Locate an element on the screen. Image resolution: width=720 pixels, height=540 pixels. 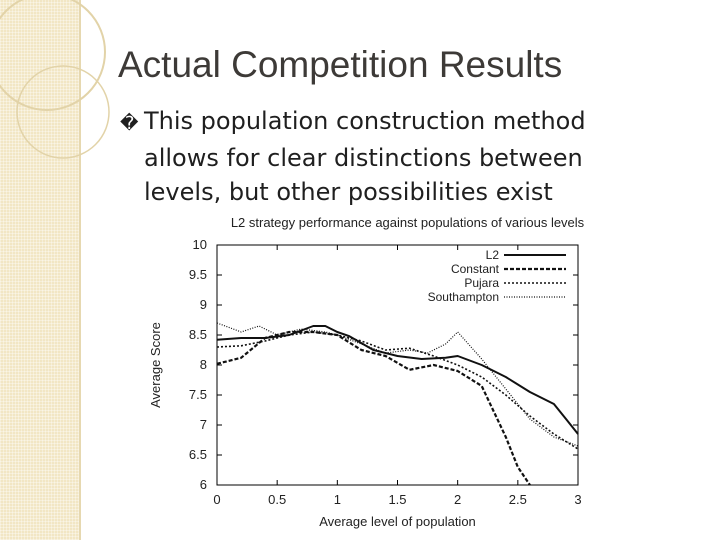
x-tick-label: 1 is located at coordinates (337, 499).